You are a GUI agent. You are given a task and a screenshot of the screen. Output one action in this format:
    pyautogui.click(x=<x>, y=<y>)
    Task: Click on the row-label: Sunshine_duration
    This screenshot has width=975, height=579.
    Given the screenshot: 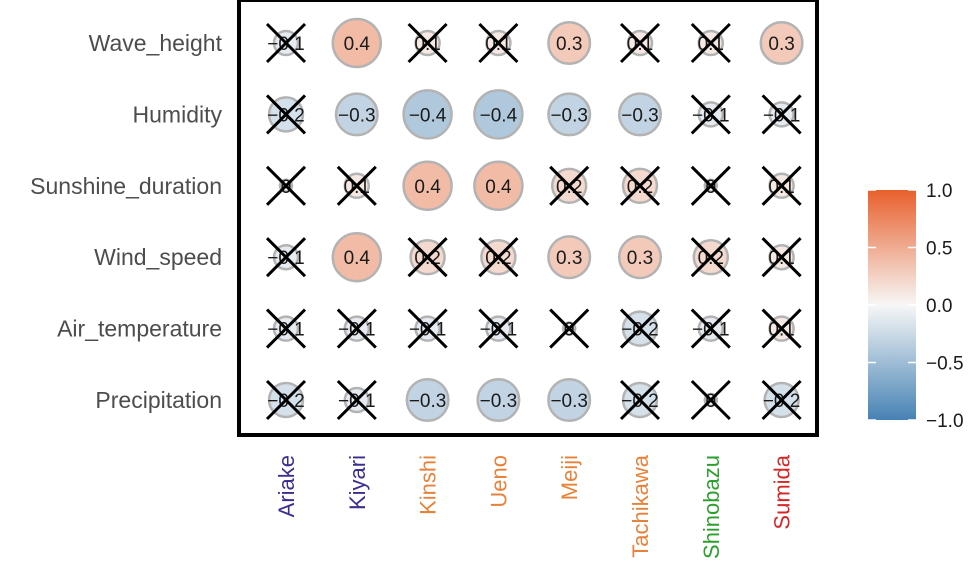 What is the action you would take?
    pyautogui.click(x=126, y=186)
    